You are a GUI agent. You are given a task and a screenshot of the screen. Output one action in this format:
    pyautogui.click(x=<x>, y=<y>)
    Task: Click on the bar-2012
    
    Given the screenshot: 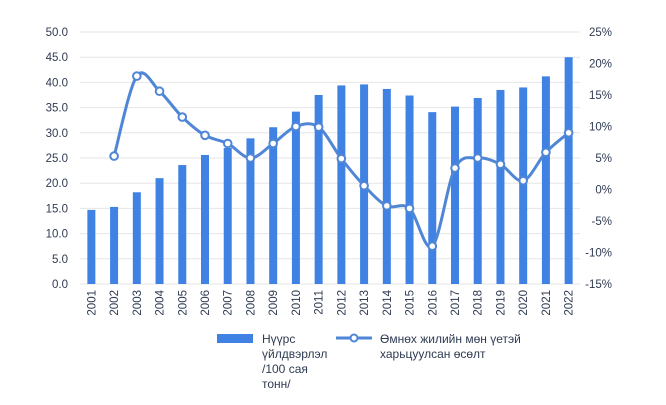 What is the action you would take?
    pyautogui.click(x=341, y=184)
    